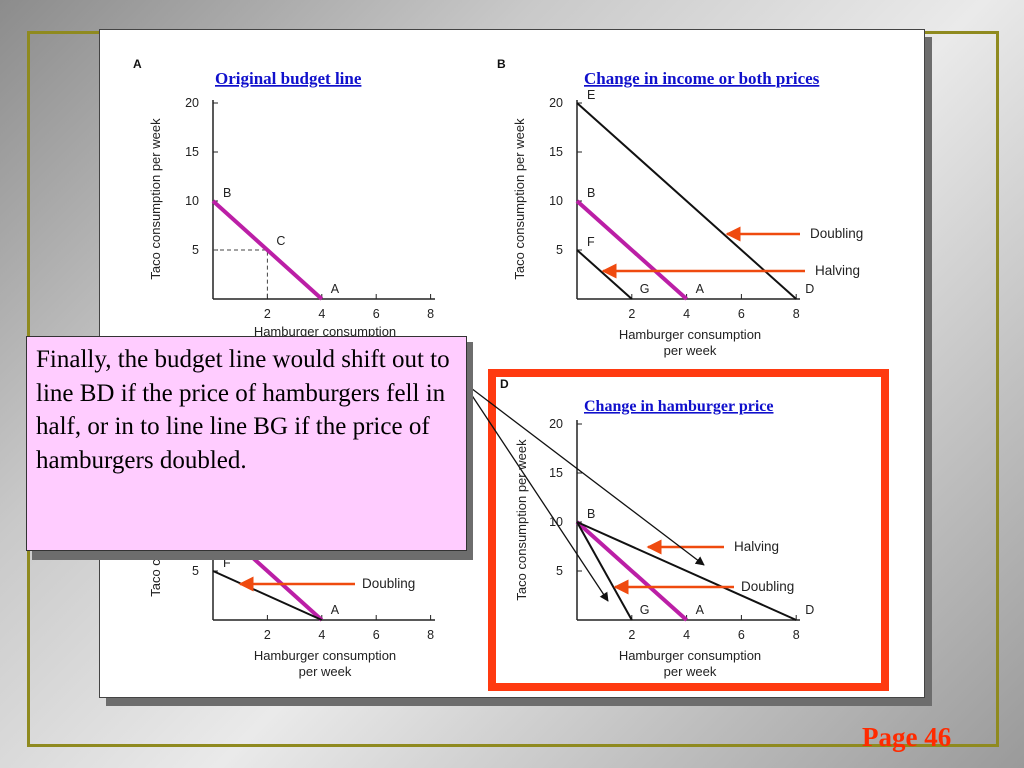 This screenshot has width=1024, height=768. I want to click on y-axis-label: Taco c, so click(155, 578).